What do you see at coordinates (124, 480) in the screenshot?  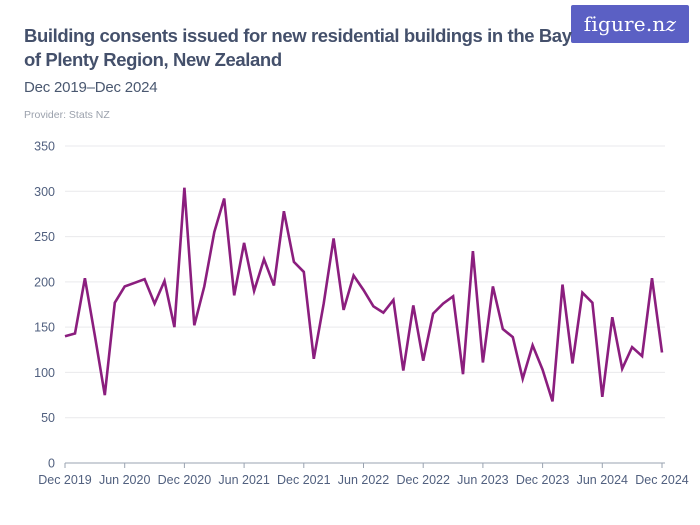 I see `x-axis-tick-label: Jun 2020` at bounding box center [124, 480].